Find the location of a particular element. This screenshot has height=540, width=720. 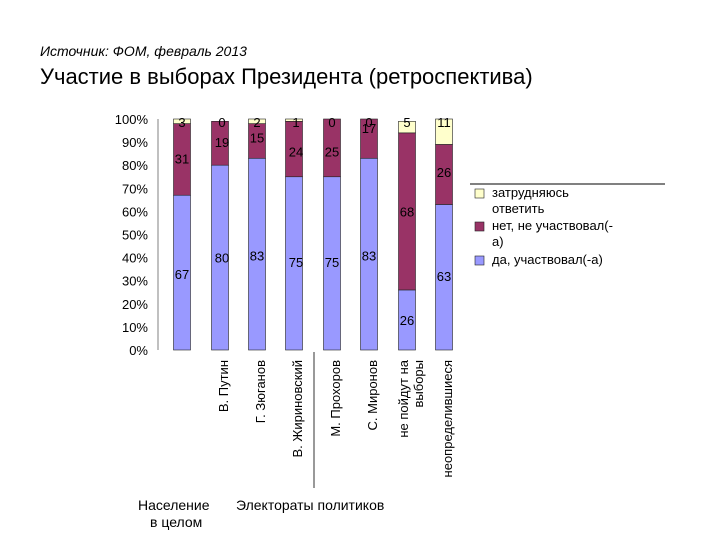

data-label: 80 is located at coordinates (222, 258).